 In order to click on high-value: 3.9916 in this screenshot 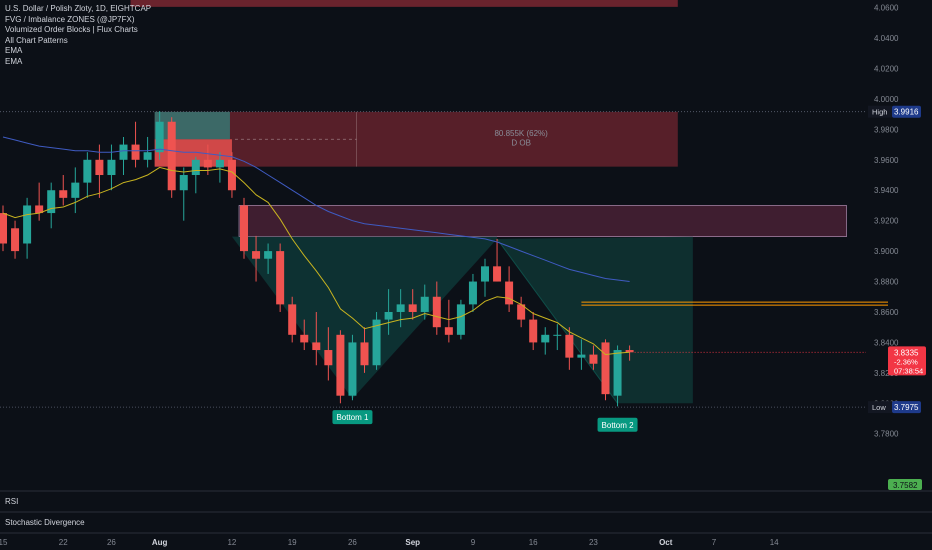, I will do `click(906, 112)`.